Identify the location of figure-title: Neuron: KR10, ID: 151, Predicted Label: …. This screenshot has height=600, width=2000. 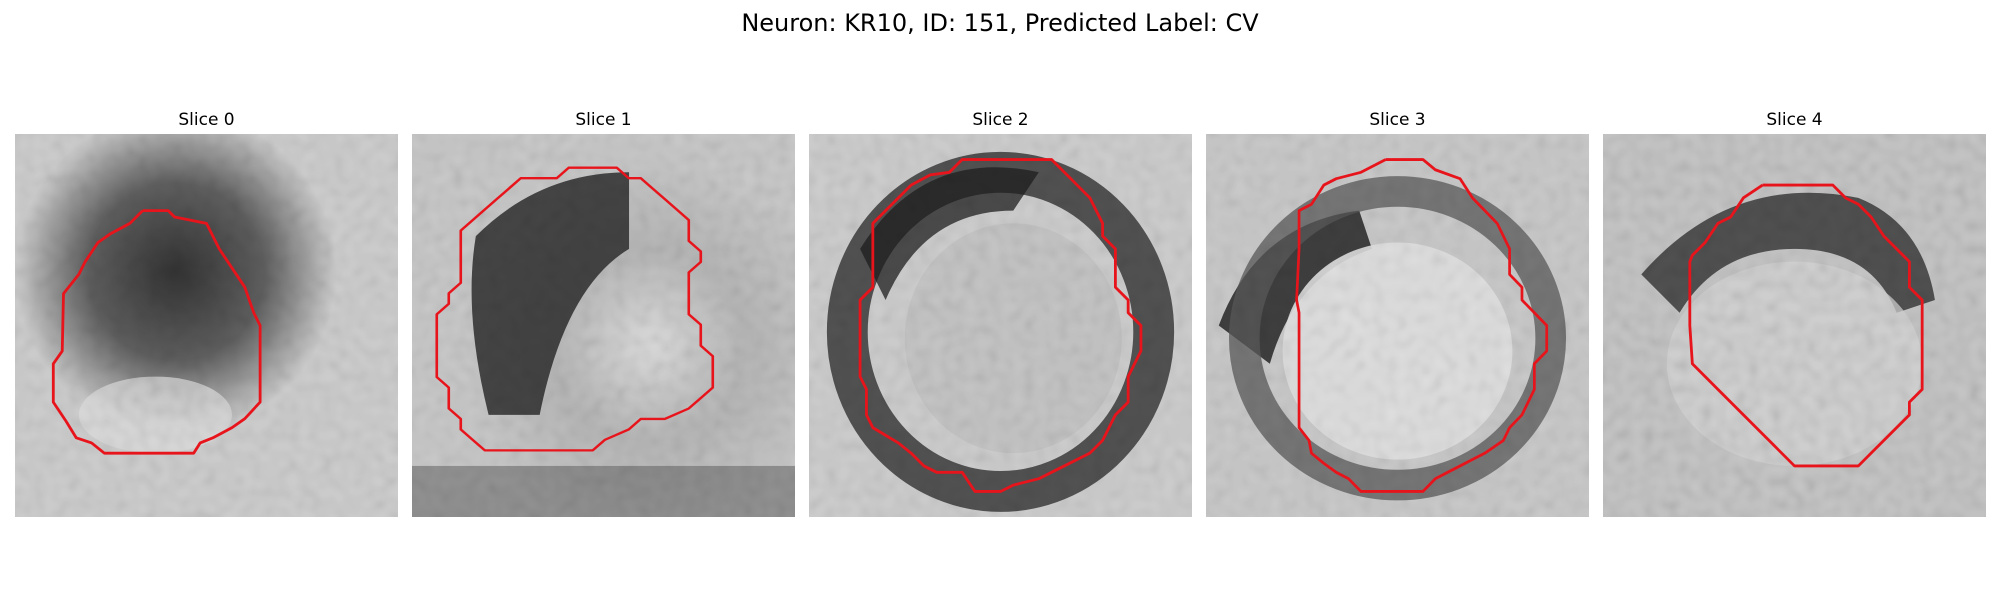
(1000, 23).